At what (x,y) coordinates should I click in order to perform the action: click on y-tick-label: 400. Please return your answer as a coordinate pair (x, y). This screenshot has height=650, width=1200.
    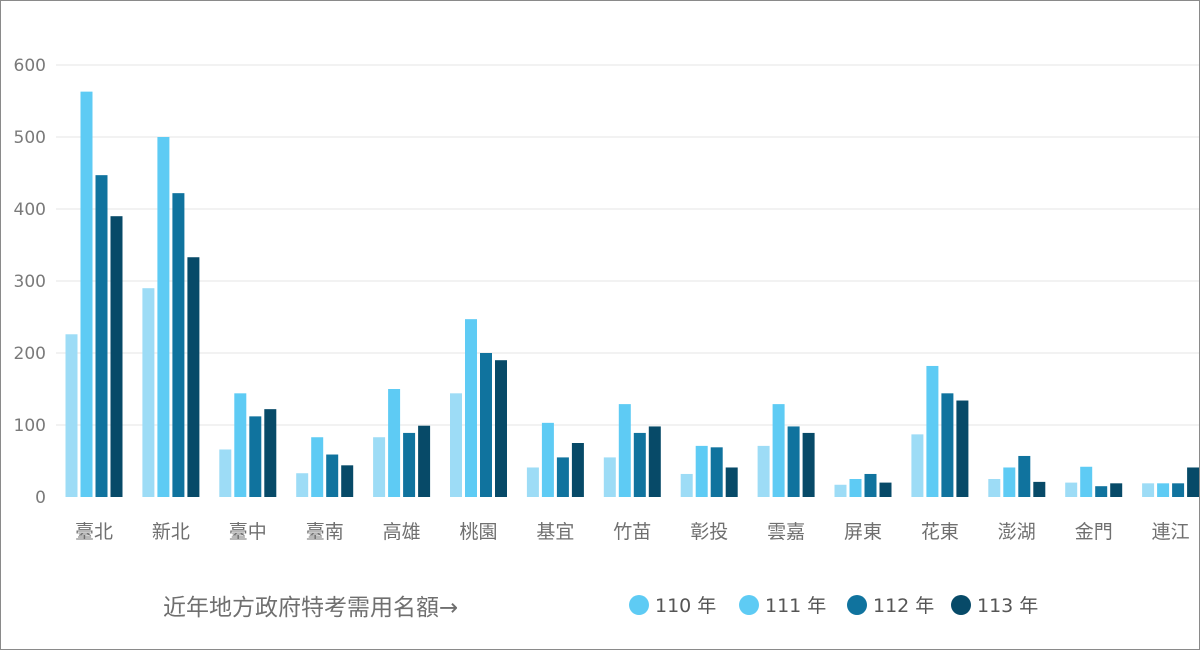
    Looking at the image, I should click on (30, 210).